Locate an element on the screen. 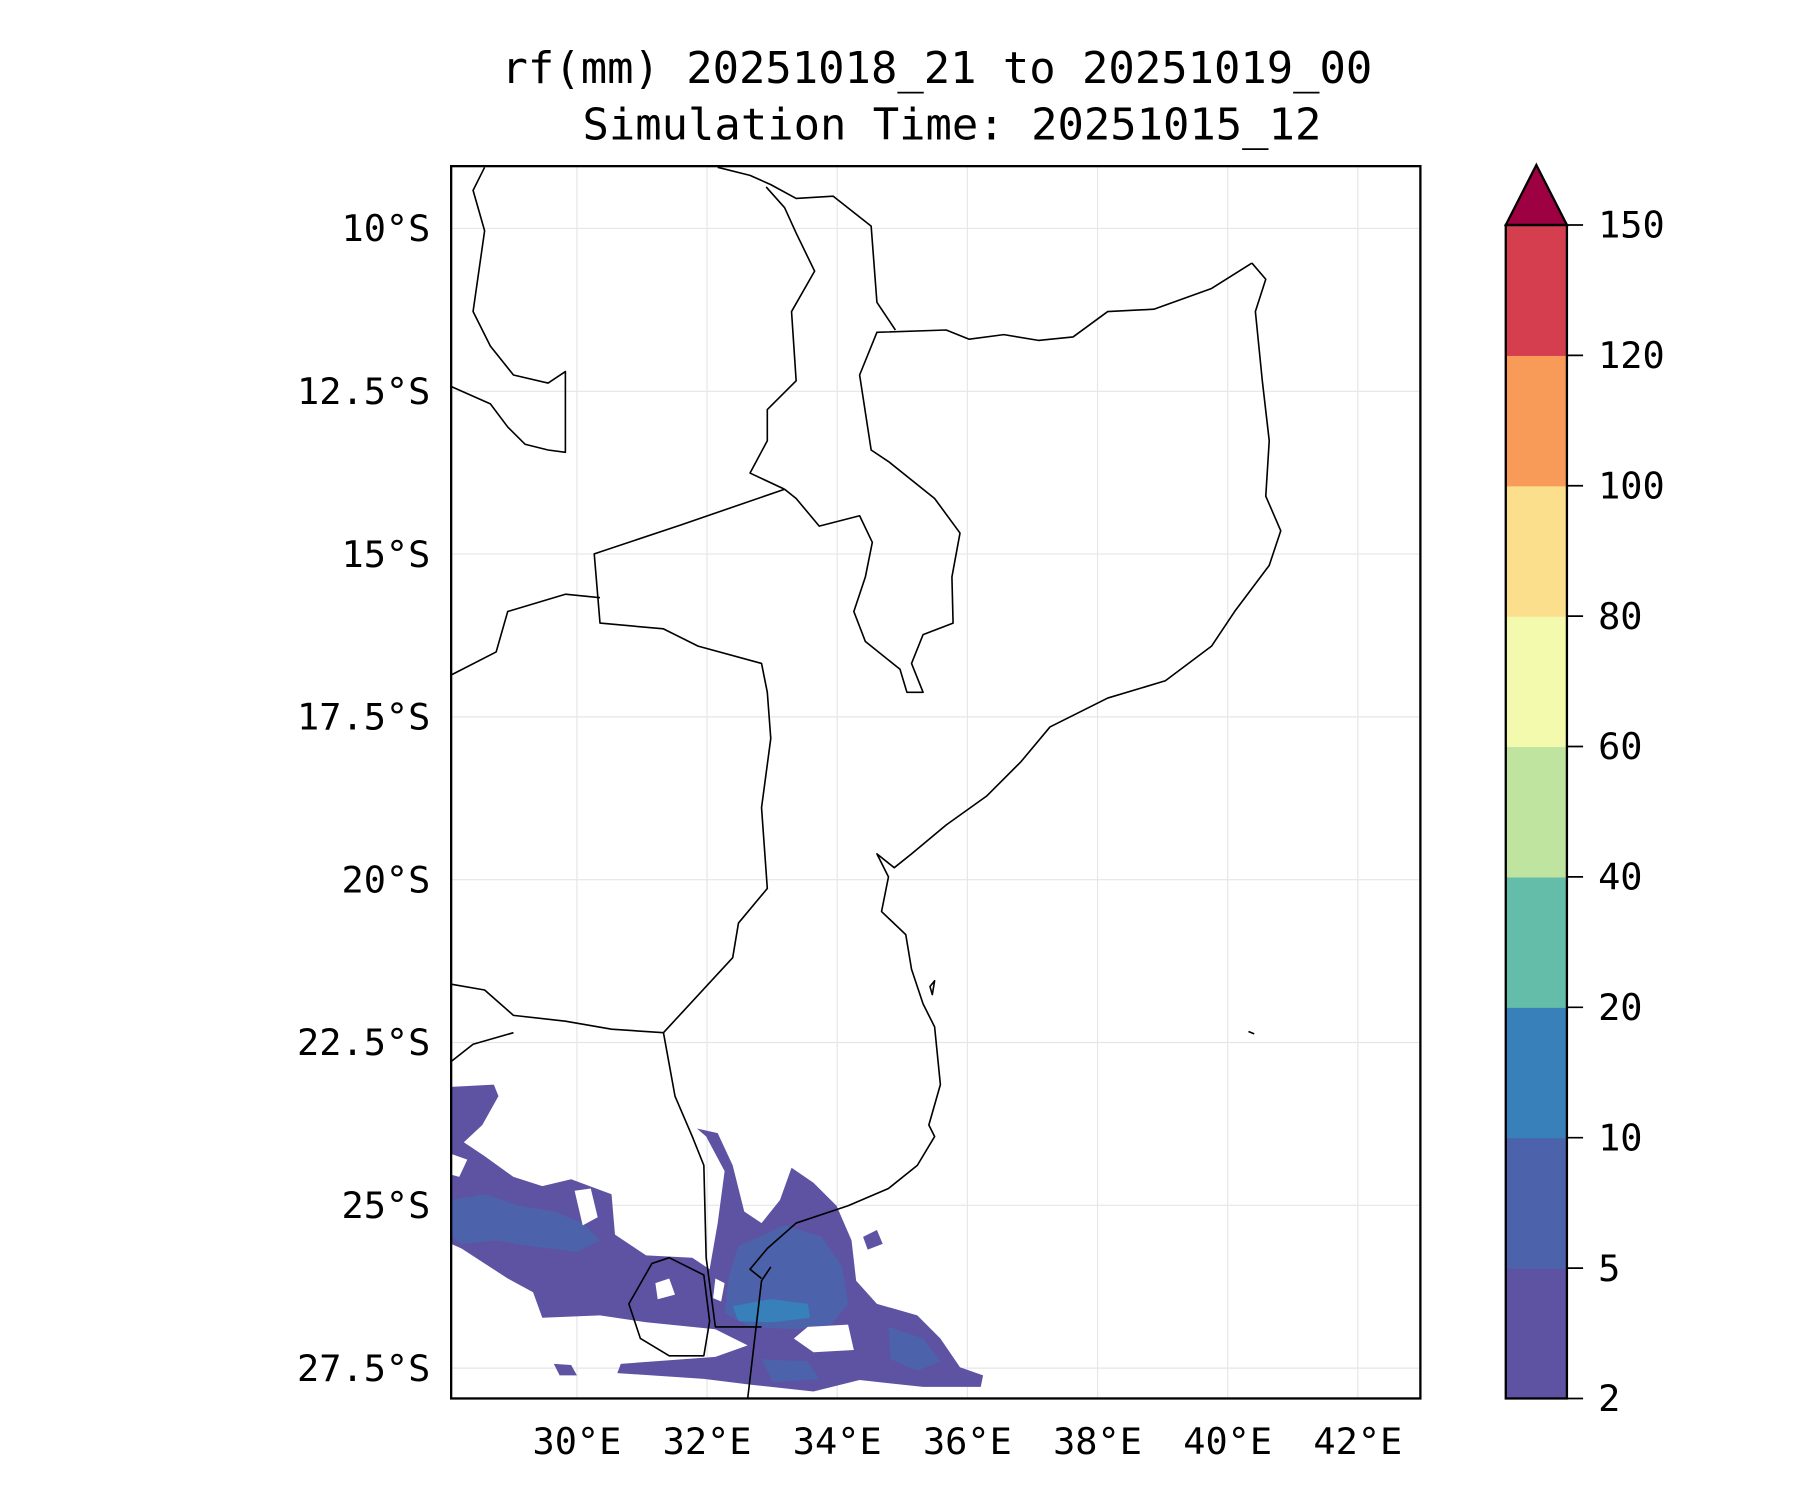 The height and width of the screenshot is (1500, 1800). y-tick-label: 17.5°S is located at coordinates (363, 717).